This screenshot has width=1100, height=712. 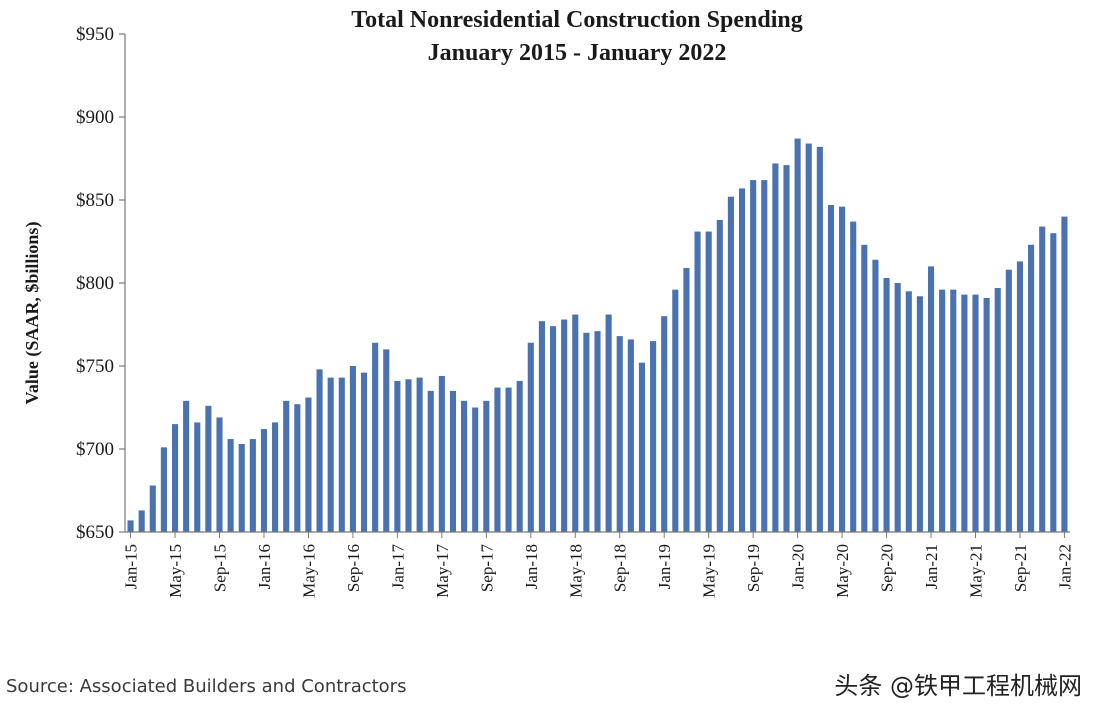 What do you see at coordinates (95, 449) in the screenshot?
I see `y-tick-label: $700` at bounding box center [95, 449].